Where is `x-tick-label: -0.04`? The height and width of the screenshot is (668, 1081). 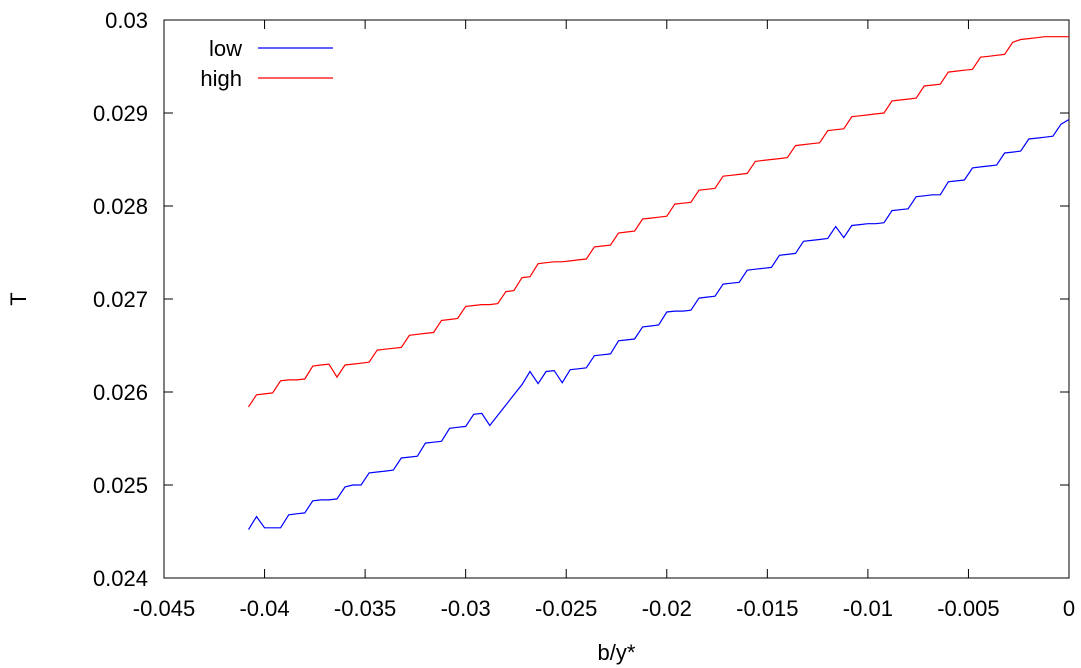
x-tick-label: -0.04 is located at coordinates (264, 608).